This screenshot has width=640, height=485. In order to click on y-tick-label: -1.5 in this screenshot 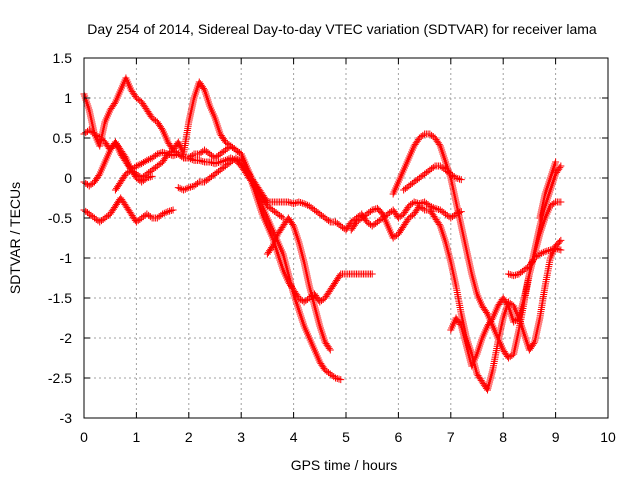, I will do `click(60, 298)`.